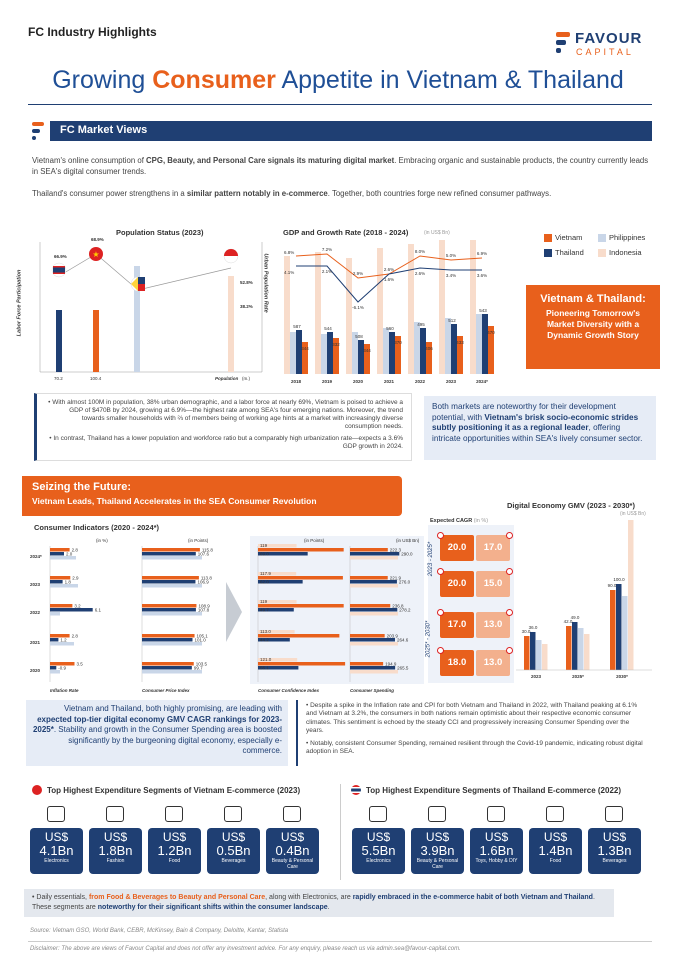  I want to click on bar-ph-urban, so click(137, 319).